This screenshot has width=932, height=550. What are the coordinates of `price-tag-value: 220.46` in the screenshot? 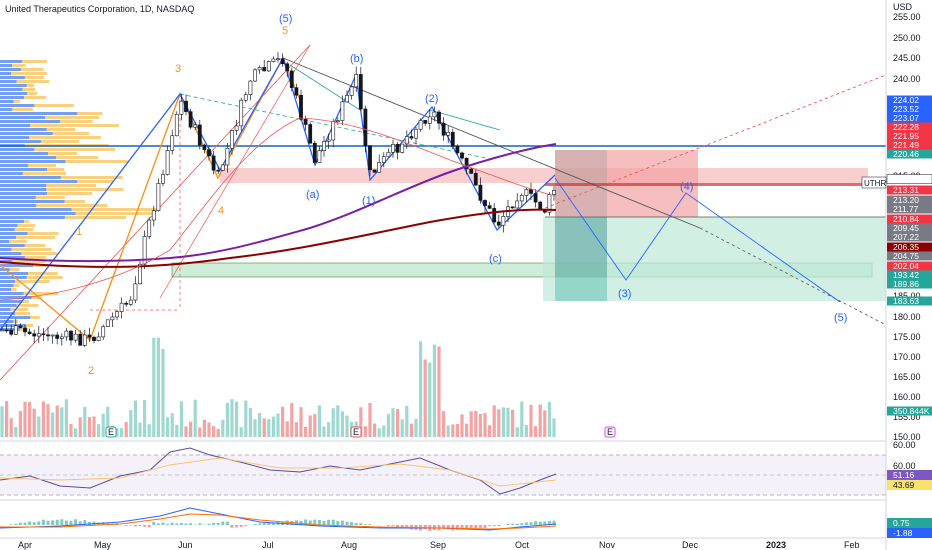 It's located at (906, 154).